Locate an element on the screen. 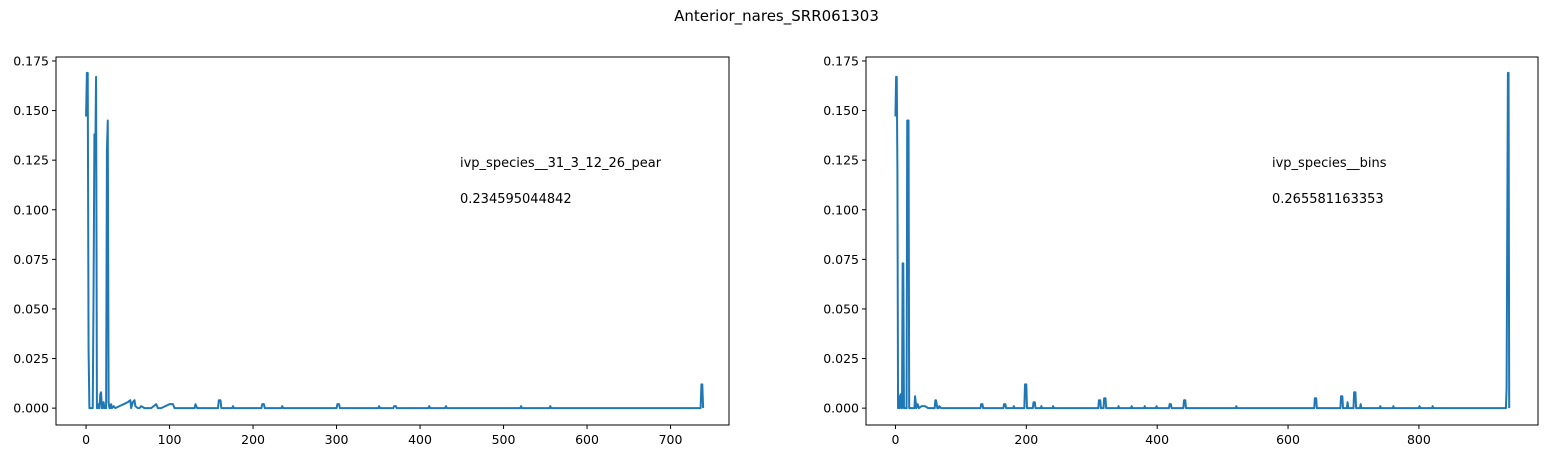 This screenshot has width=1553, height=462. x-tick-label: 800 is located at coordinates (1419, 439).